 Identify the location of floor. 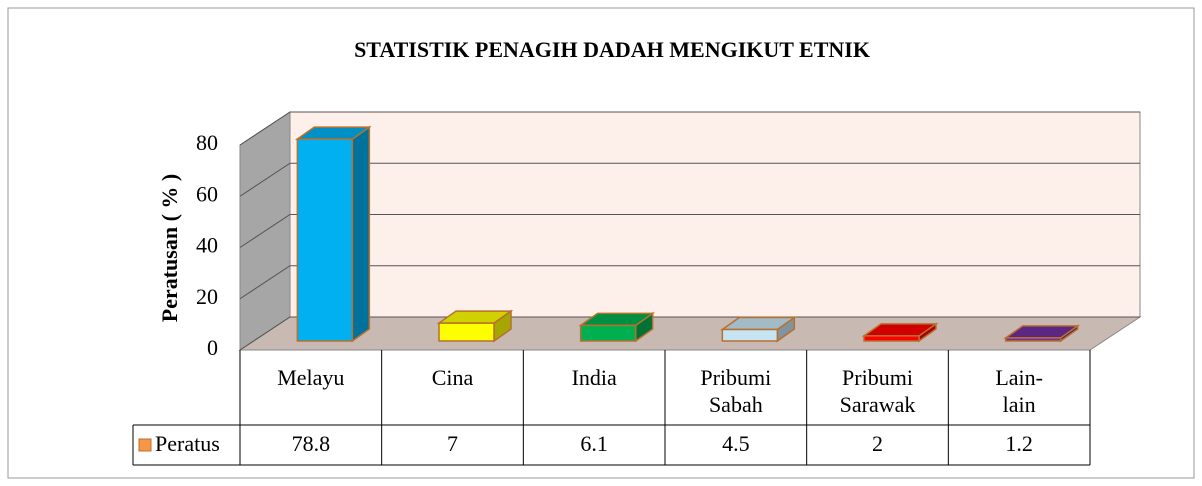
(690, 333).